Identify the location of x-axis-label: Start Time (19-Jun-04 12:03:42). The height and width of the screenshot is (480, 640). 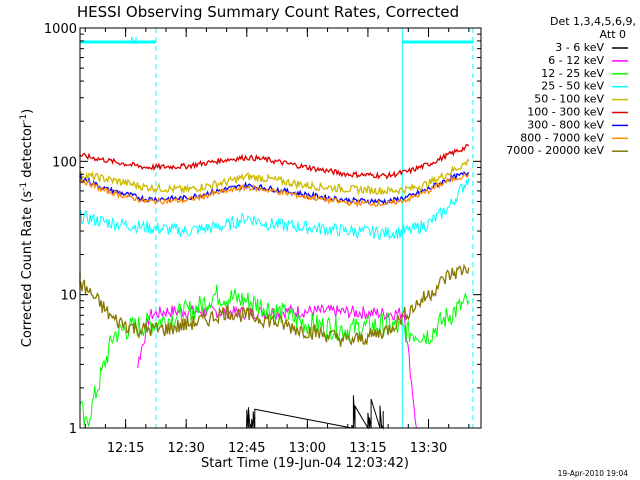
(305, 463).